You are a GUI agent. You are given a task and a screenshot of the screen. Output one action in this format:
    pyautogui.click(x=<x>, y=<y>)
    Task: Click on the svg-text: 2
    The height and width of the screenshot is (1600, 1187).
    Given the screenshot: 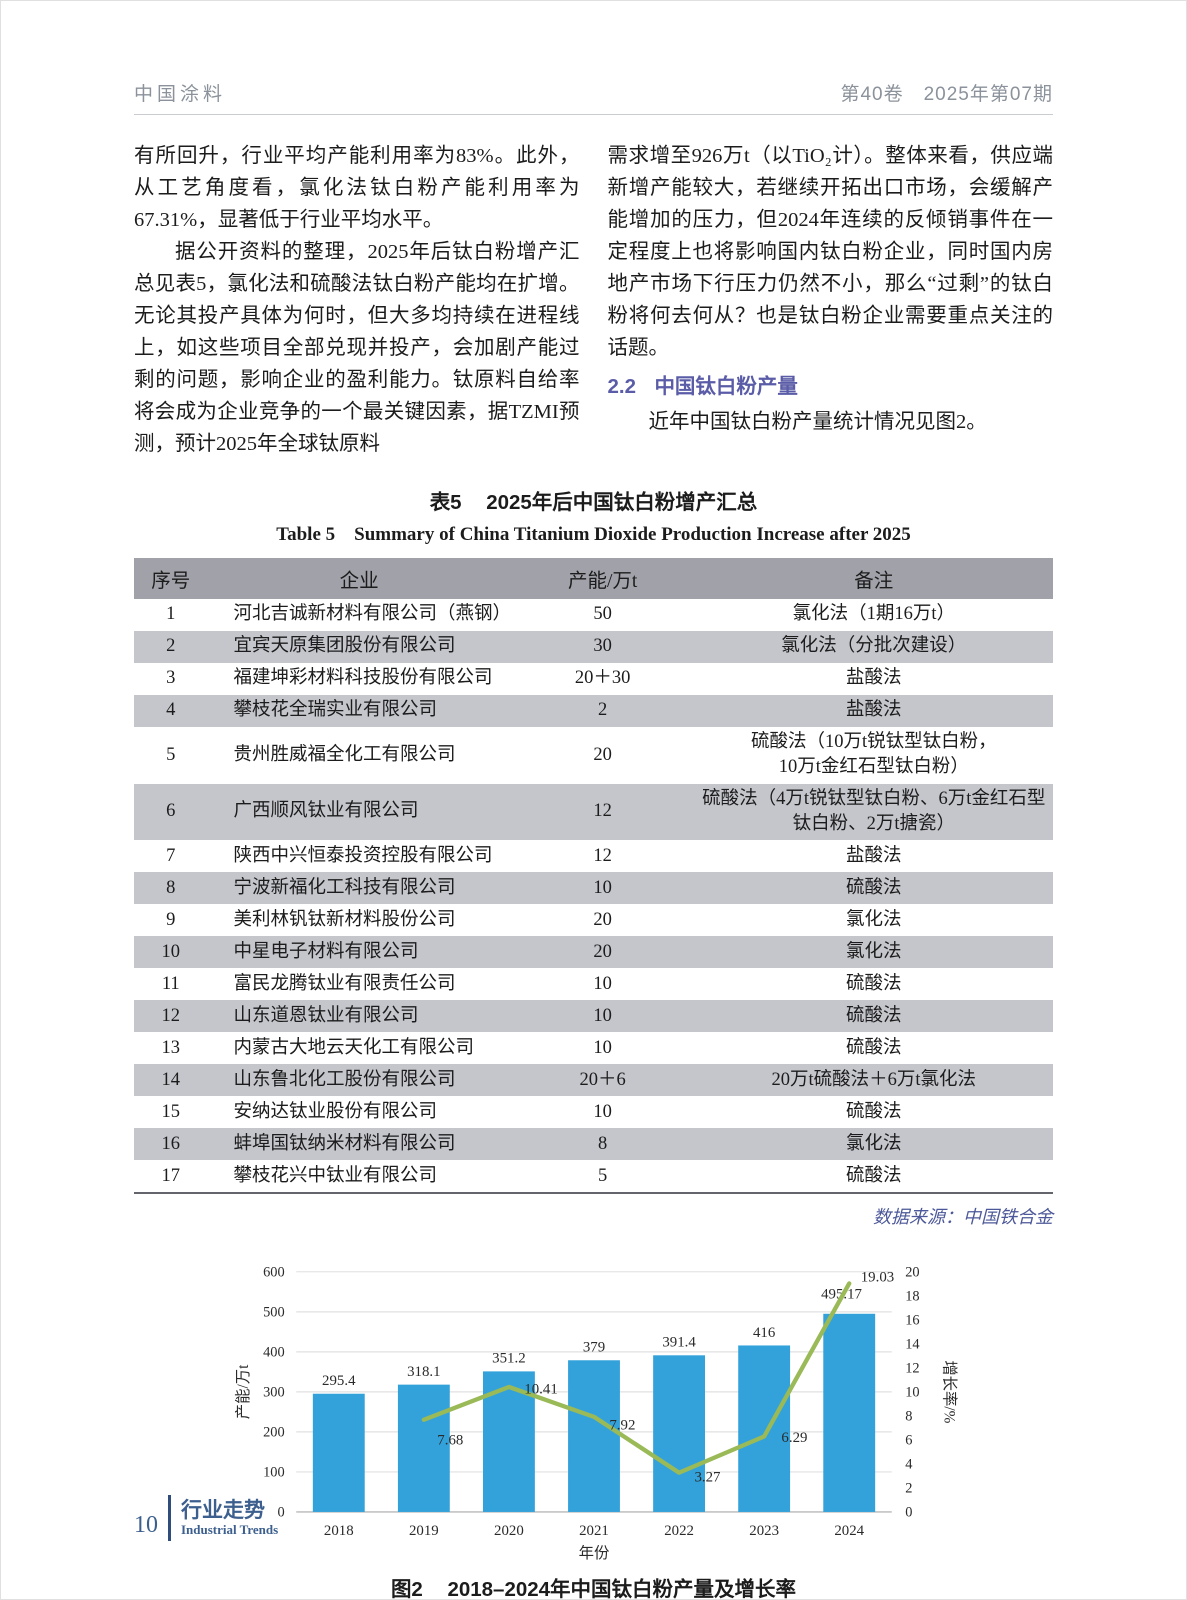 What is the action you would take?
    pyautogui.click(x=908, y=1489)
    